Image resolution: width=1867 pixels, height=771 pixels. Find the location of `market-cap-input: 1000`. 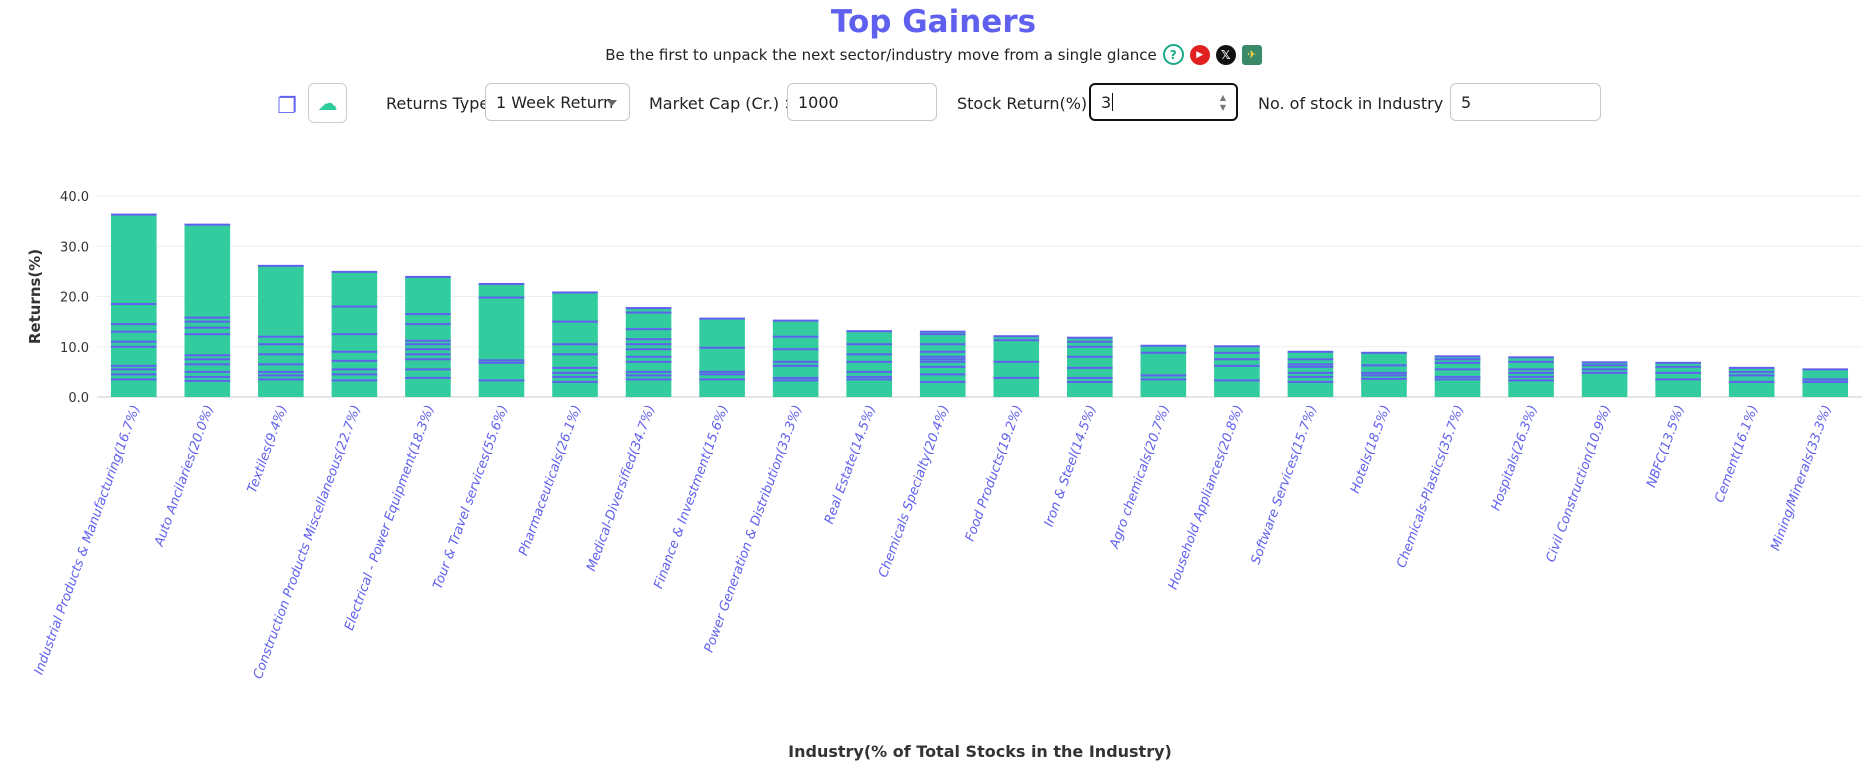

market-cap-input: 1000 is located at coordinates (862, 102).